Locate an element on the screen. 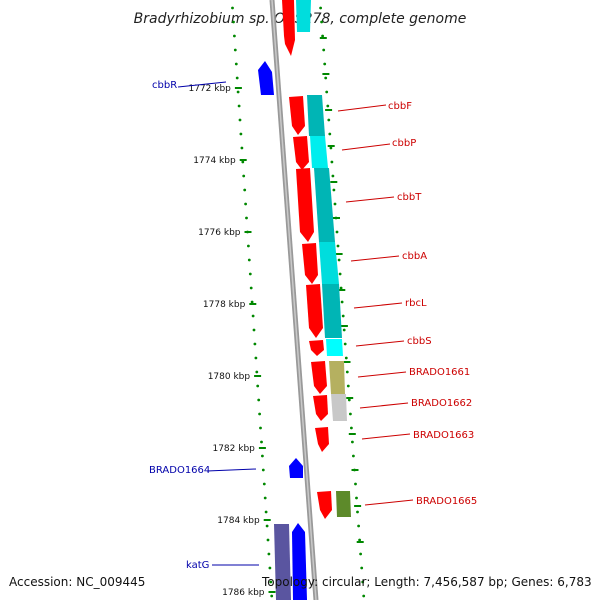 The height and width of the screenshot is (600, 600). cds-arrow-katG is located at coordinates (299, 561).